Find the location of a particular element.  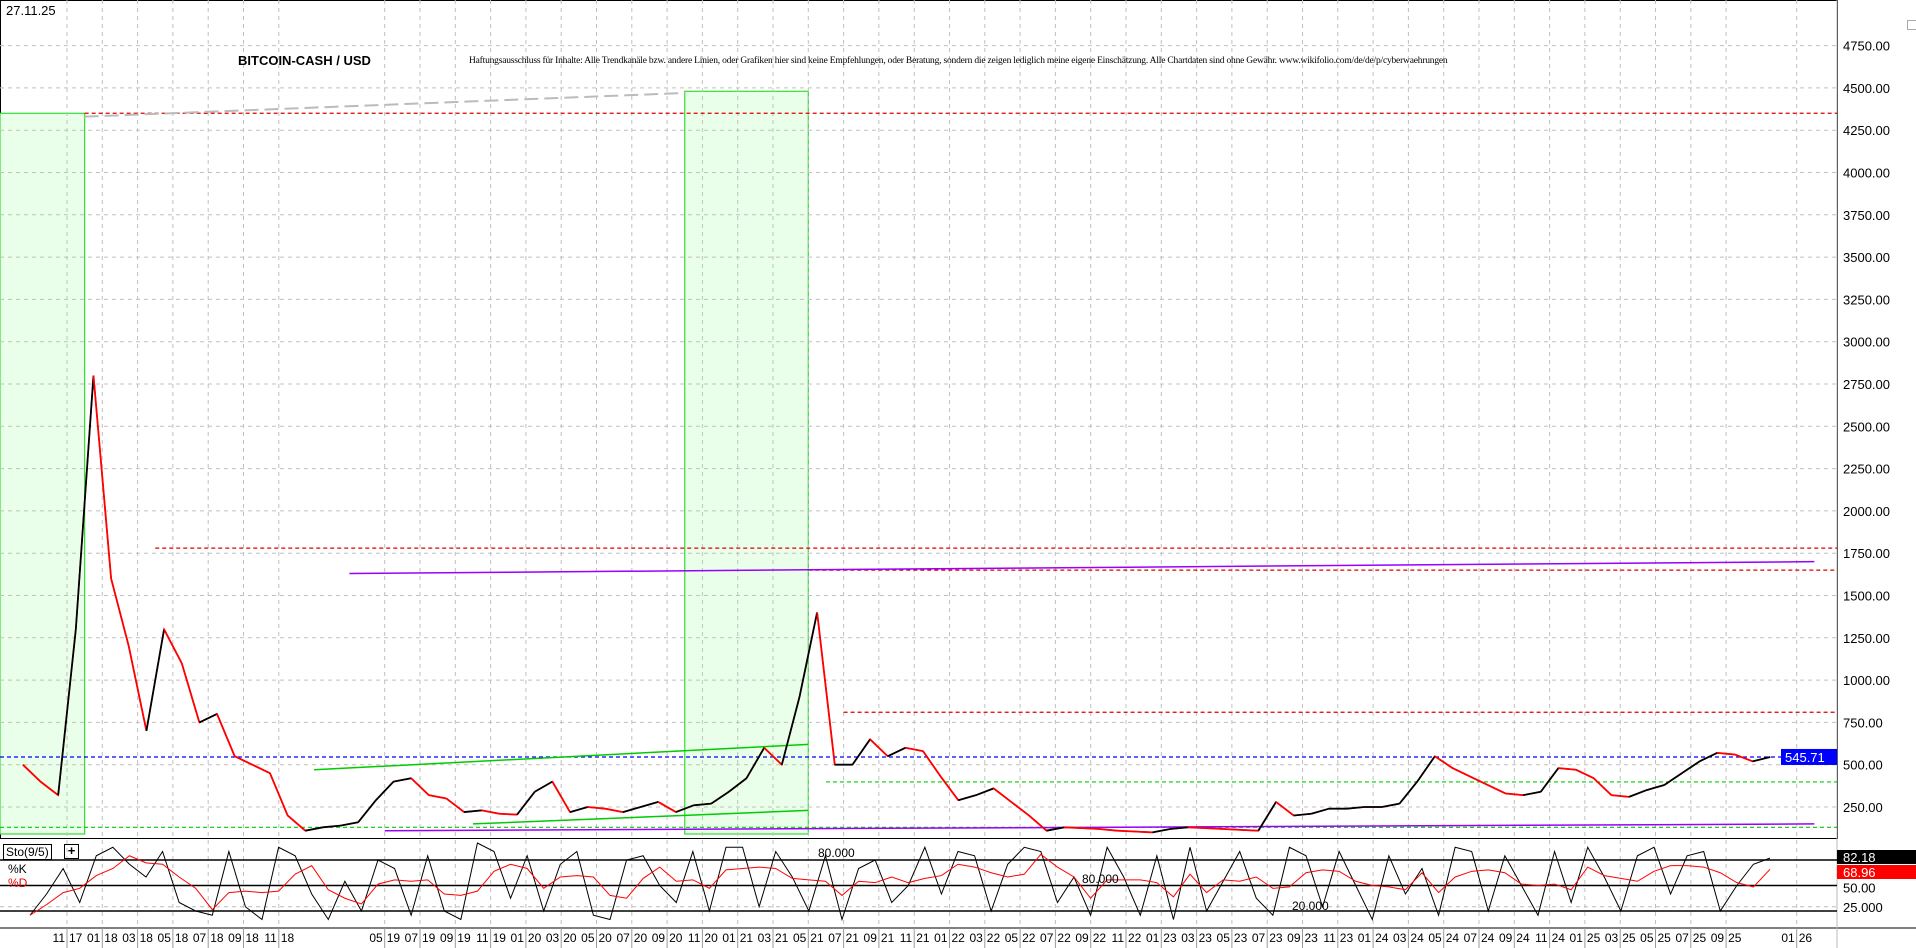

y-tick-label: 3750.00 is located at coordinates (1866, 215).